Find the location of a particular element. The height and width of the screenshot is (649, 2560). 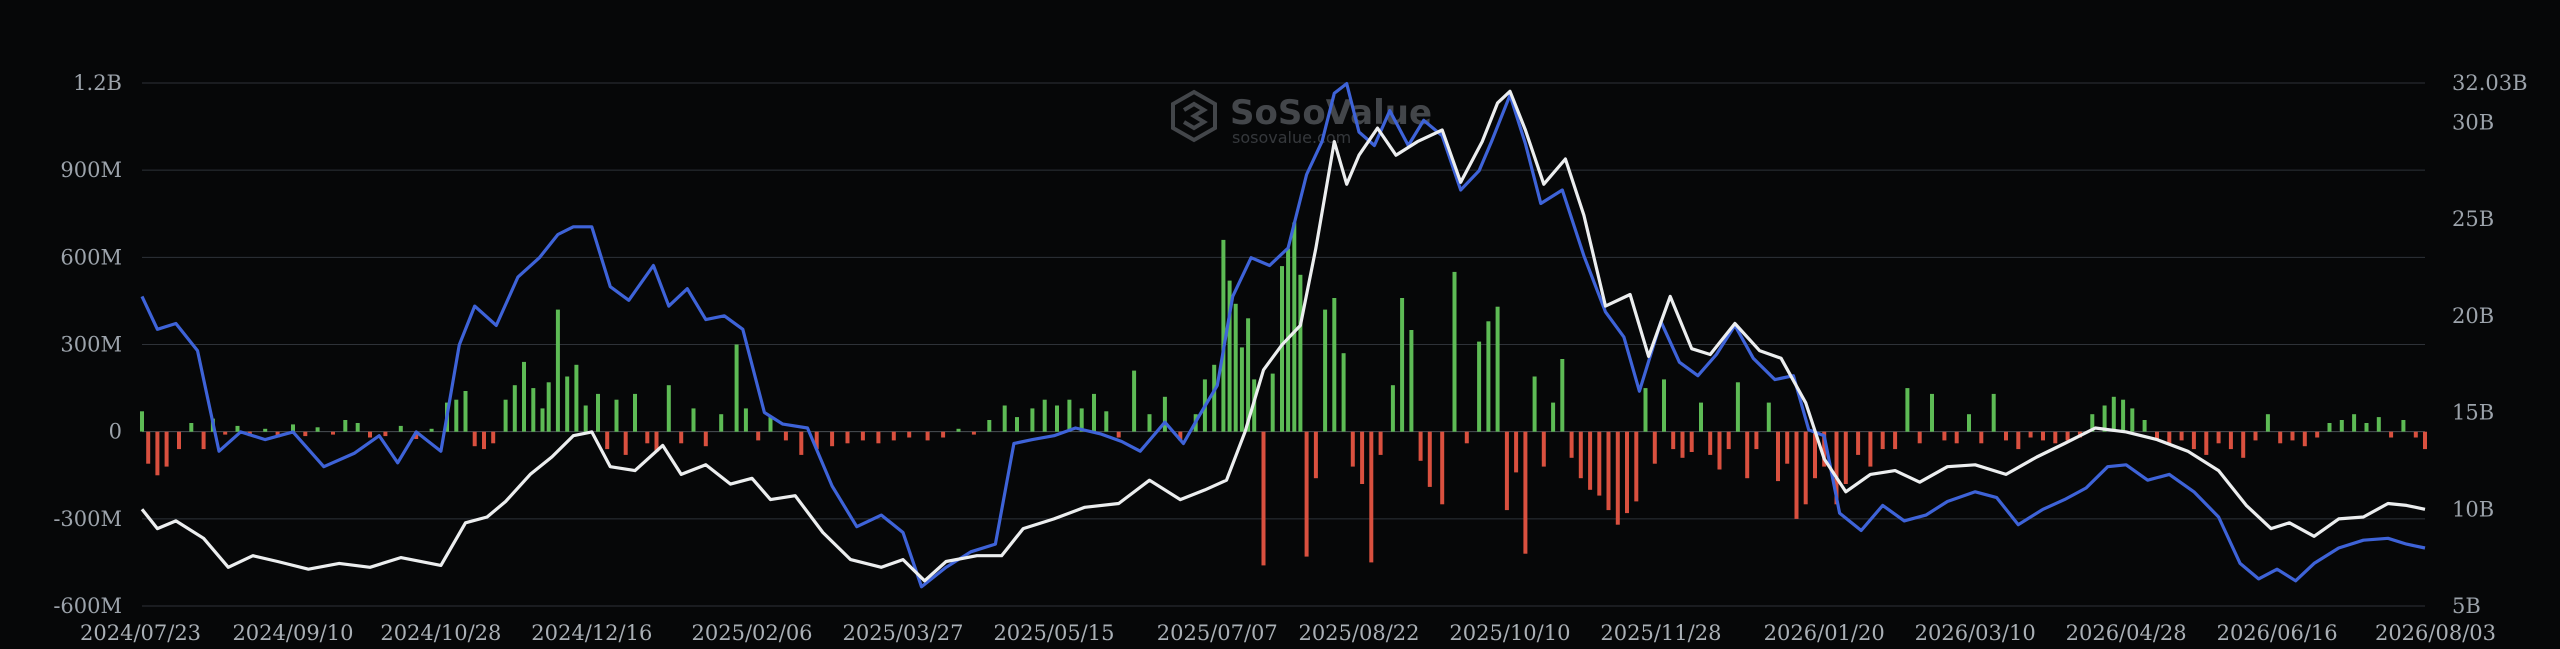

watermark-brand: SoSoValue is located at coordinates (1331, 113).